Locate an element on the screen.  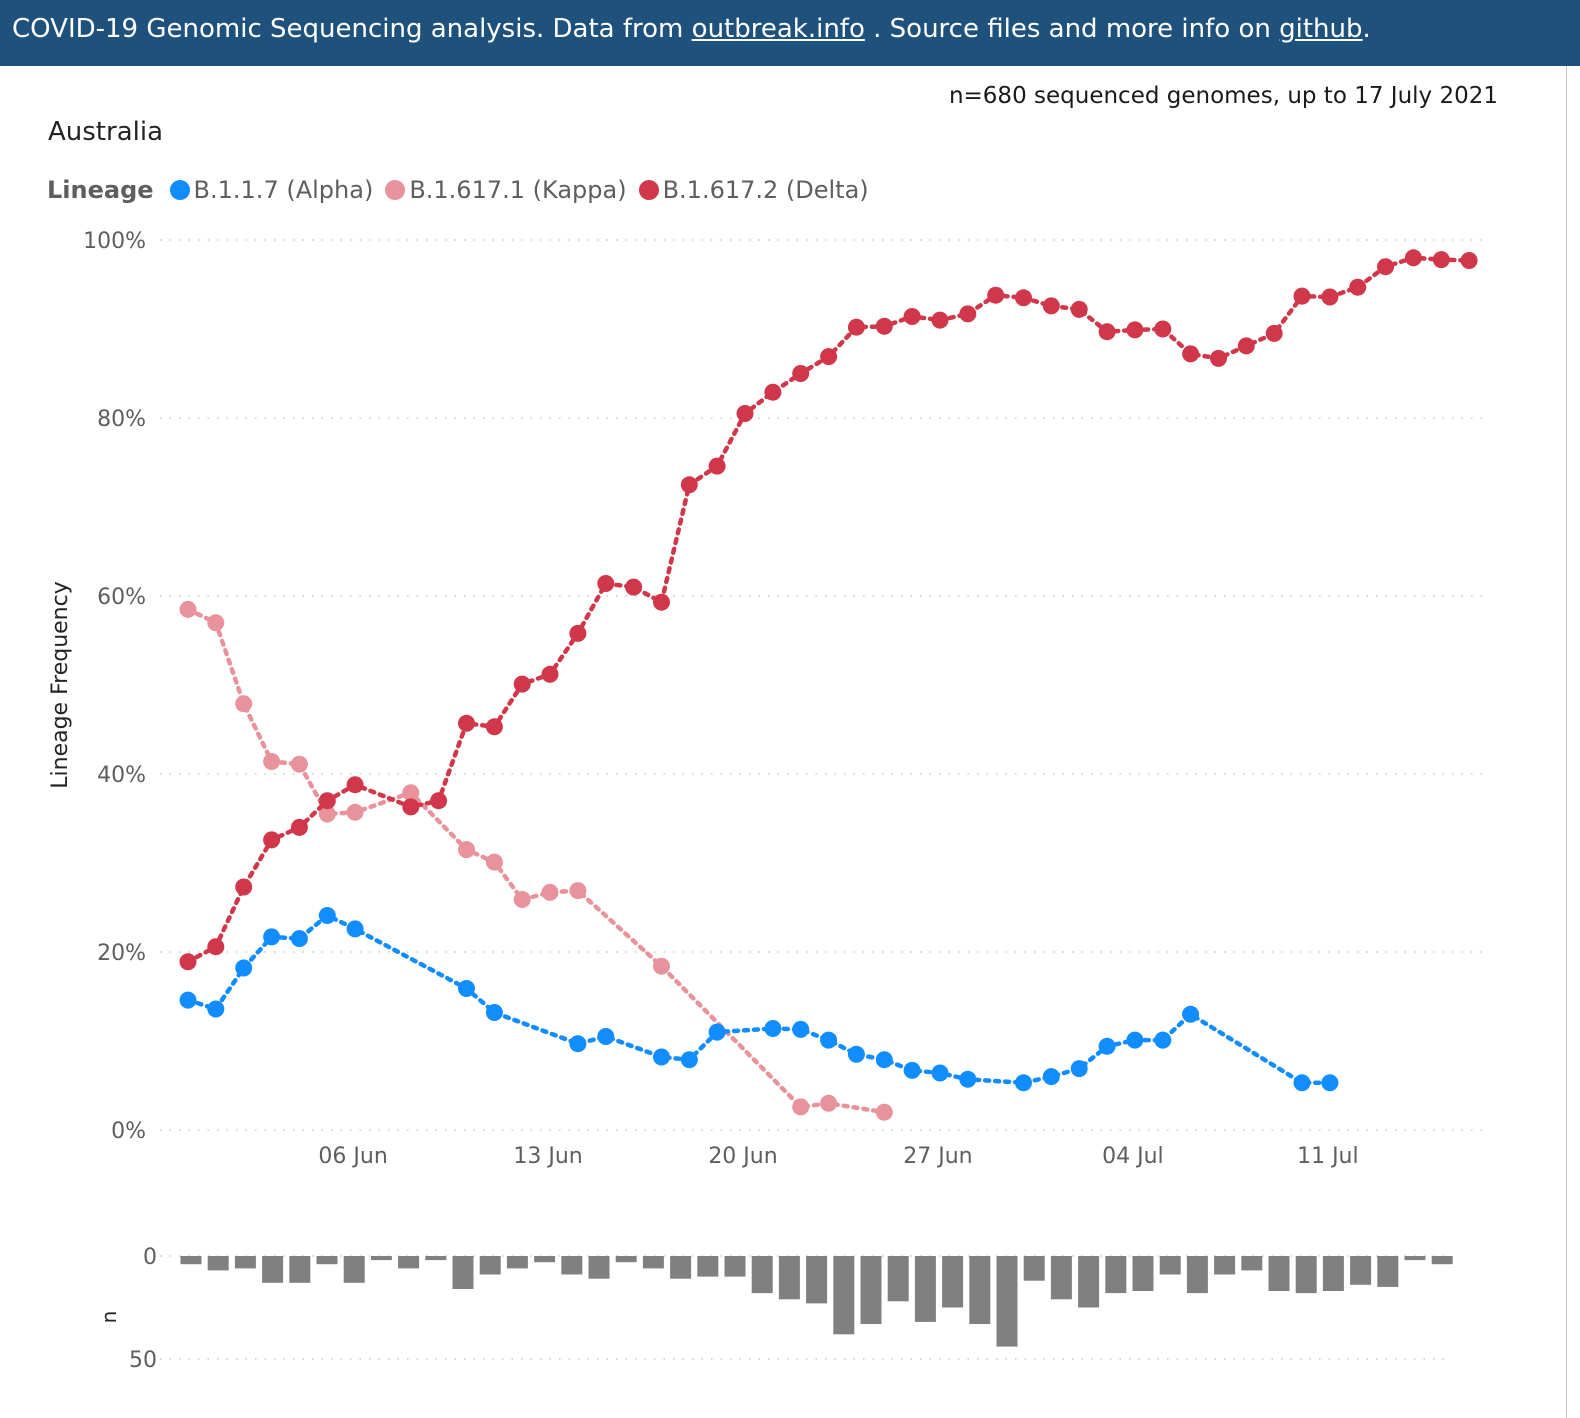
legend-item-delta: B.1.617.2 (Delta) is located at coordinates (753, 190).